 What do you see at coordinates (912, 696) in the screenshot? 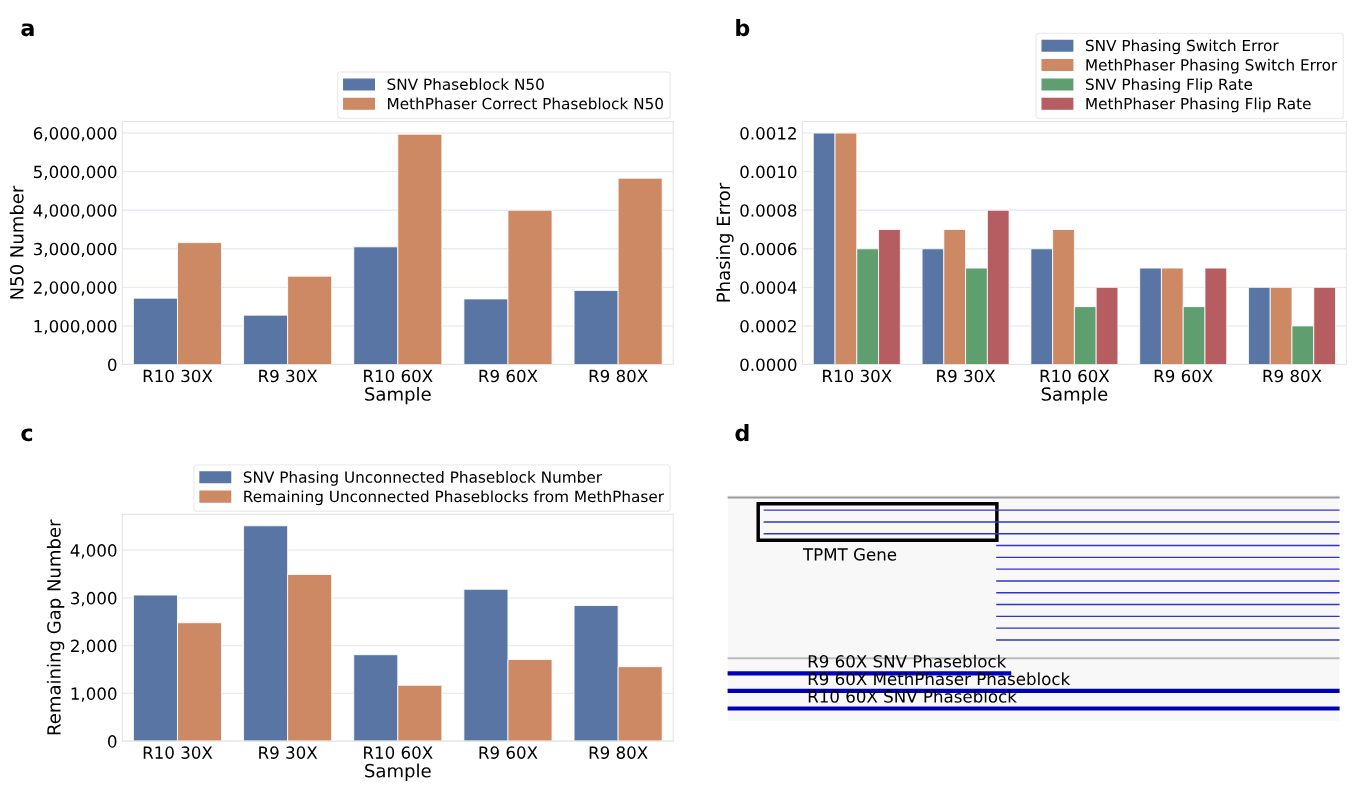
I see `text: R10 60X SNV Phaseblock` at bounding box center [912, 696].